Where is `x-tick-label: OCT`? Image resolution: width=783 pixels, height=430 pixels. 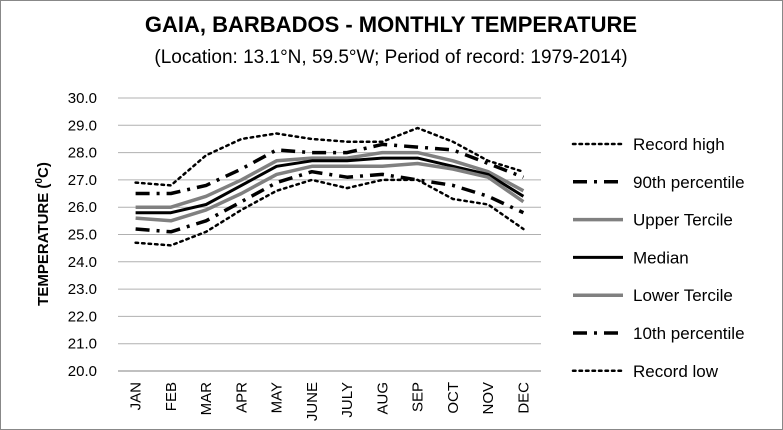 x-tick-label: OCT is located at coordinates (453, 398).